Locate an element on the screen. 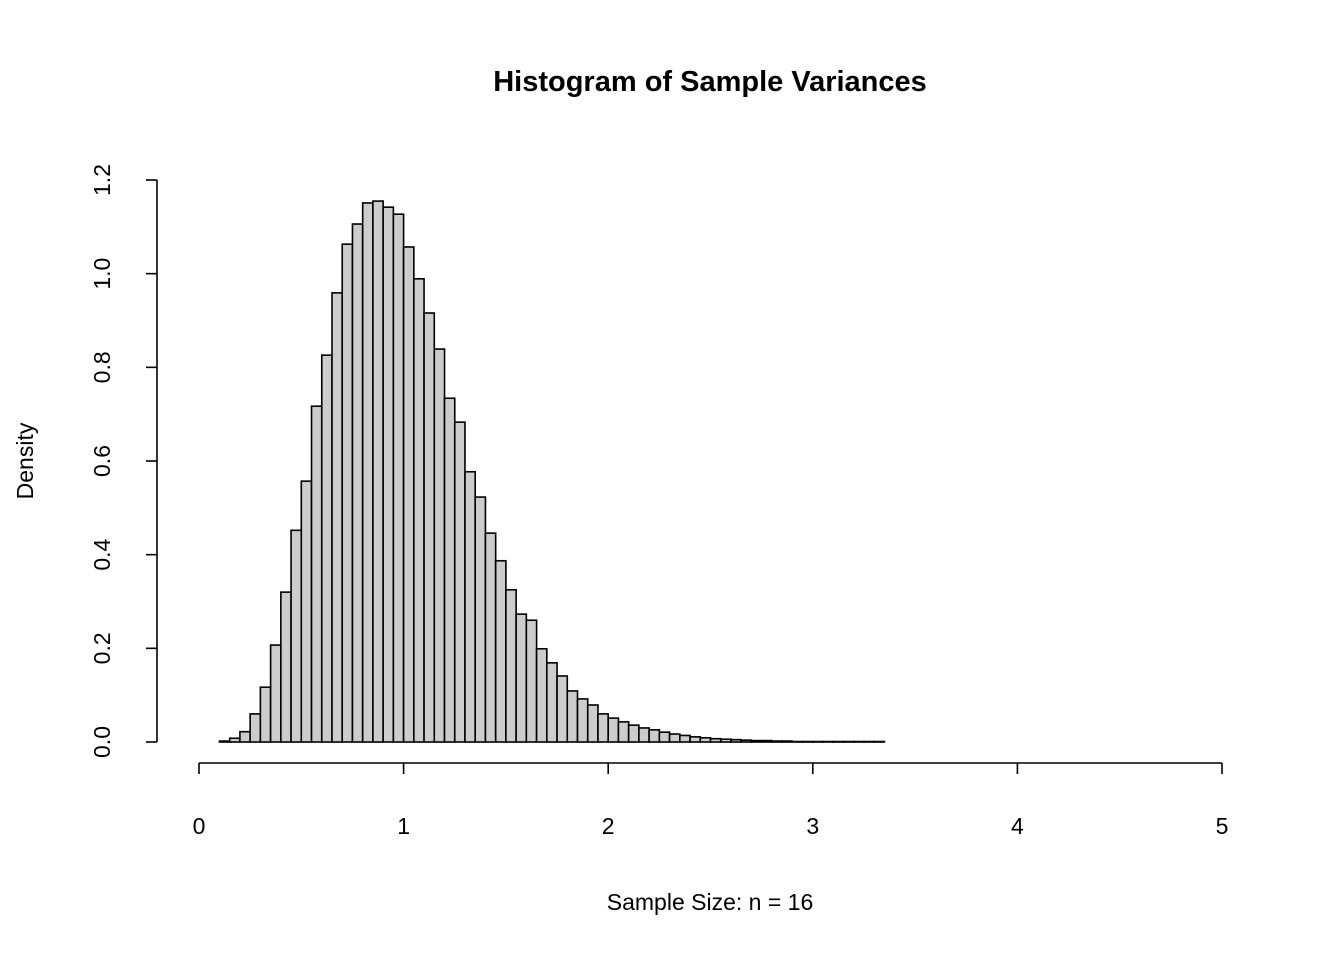  x-axis: 0 1 2 3 4 5 is located at coordinates (711, 800).